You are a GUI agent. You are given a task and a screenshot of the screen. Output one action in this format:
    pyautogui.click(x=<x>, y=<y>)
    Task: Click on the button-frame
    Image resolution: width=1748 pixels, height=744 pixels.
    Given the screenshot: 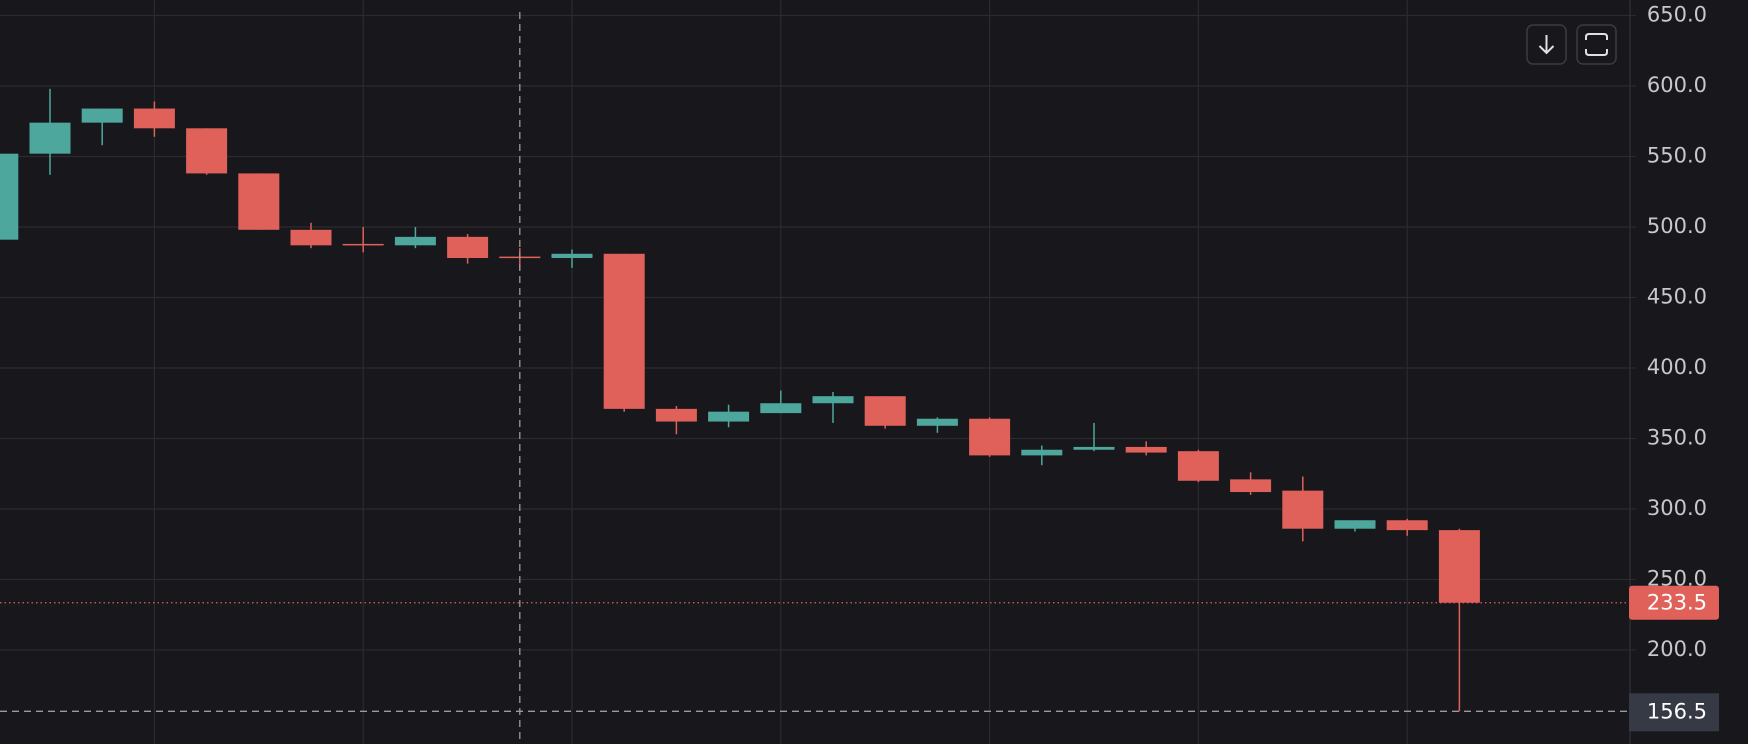 What is the action you would take?
    pyautogui.click(x=1596, y=44)
    